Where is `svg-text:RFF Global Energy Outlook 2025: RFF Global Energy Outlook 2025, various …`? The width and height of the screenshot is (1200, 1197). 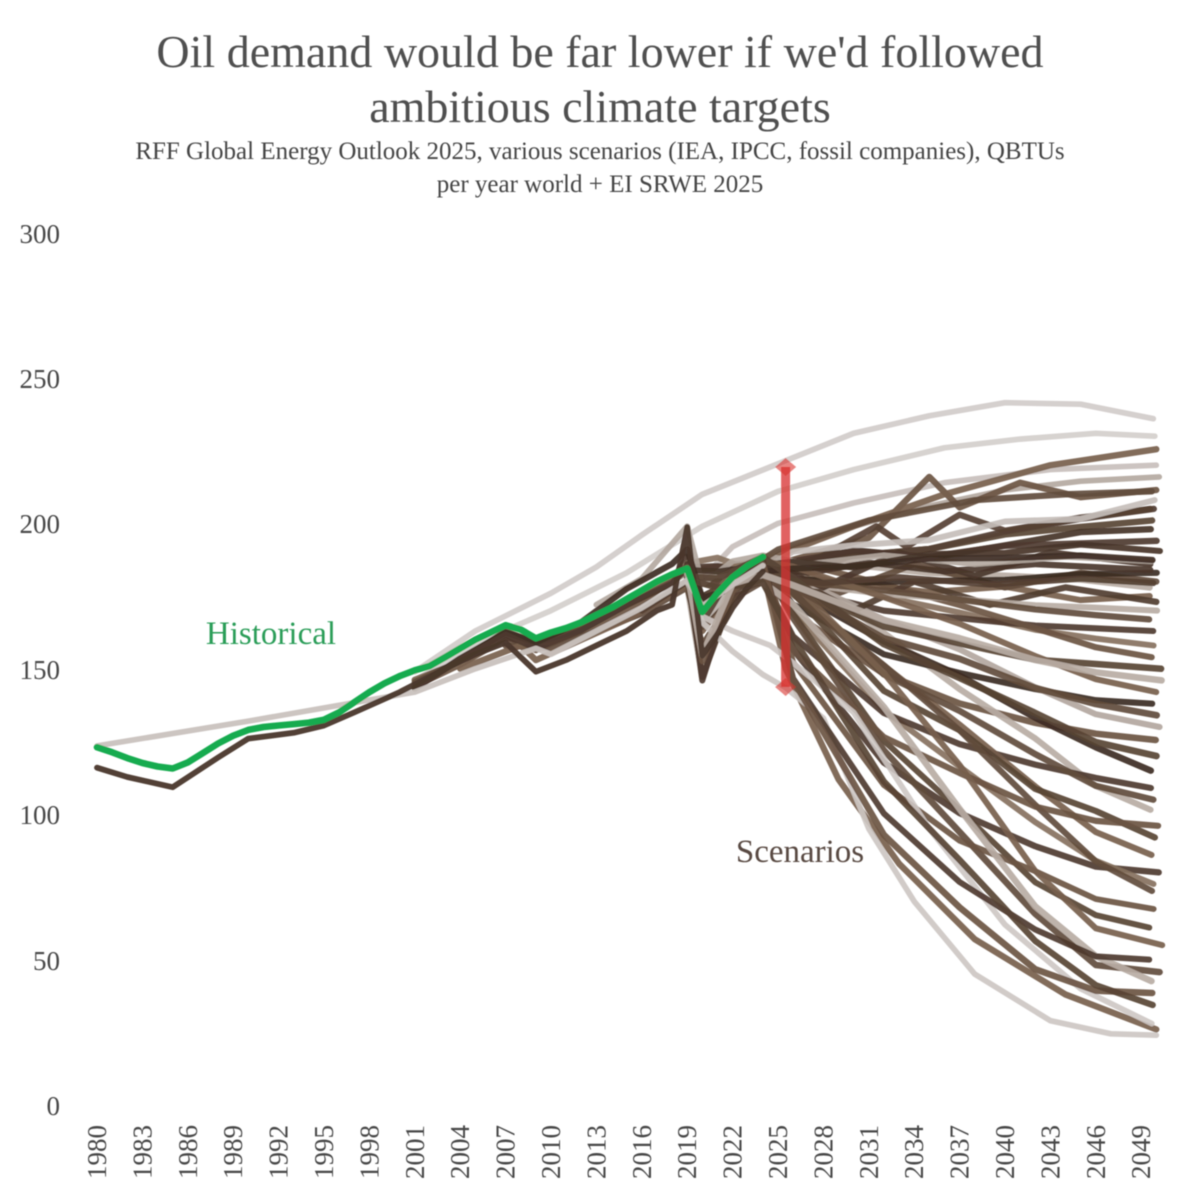
svg-text:RFF Global Energy Outlook 2025: RFF Global Energy Outlook 2025, various … is located at coordinates (599, 151).